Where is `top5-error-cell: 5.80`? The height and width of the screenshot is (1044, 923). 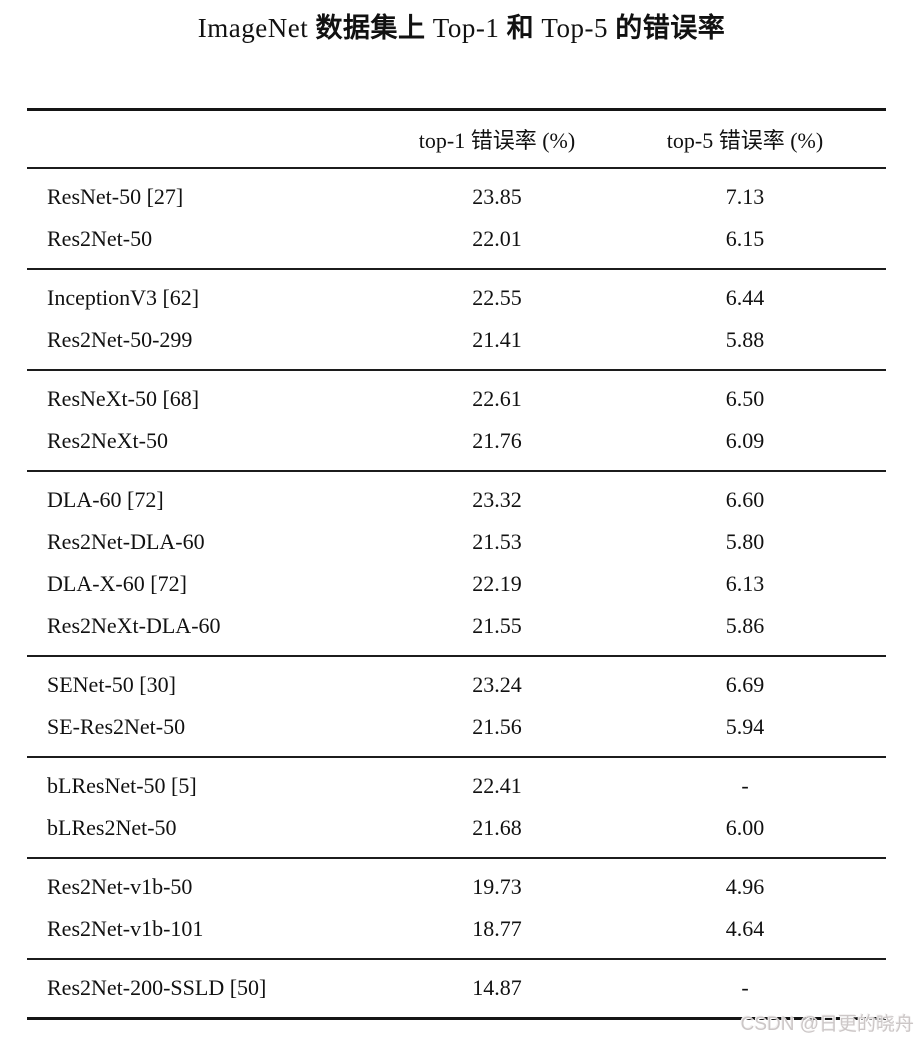
top5-error-cell: 5.80 is located at coordinates (745, 541).